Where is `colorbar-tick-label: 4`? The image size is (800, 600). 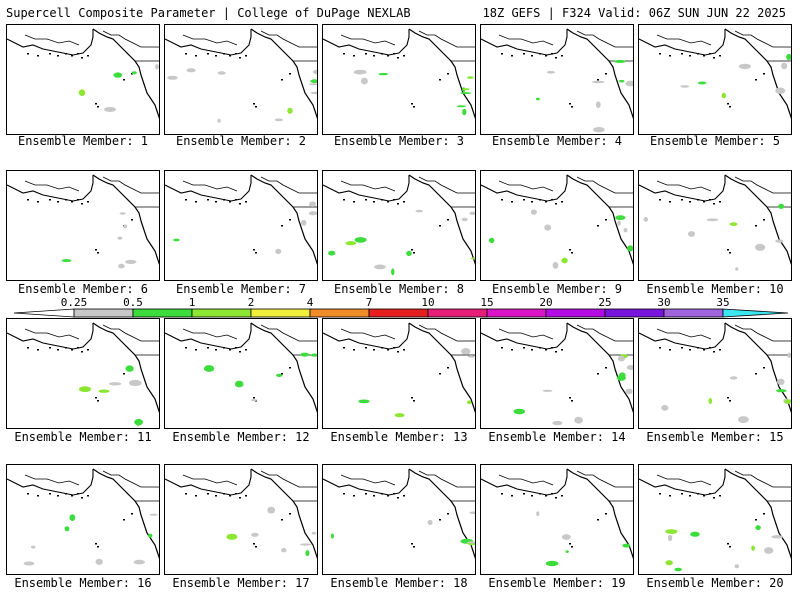 colorbar-tick-label: 4 is located at coordinates (310, 302).